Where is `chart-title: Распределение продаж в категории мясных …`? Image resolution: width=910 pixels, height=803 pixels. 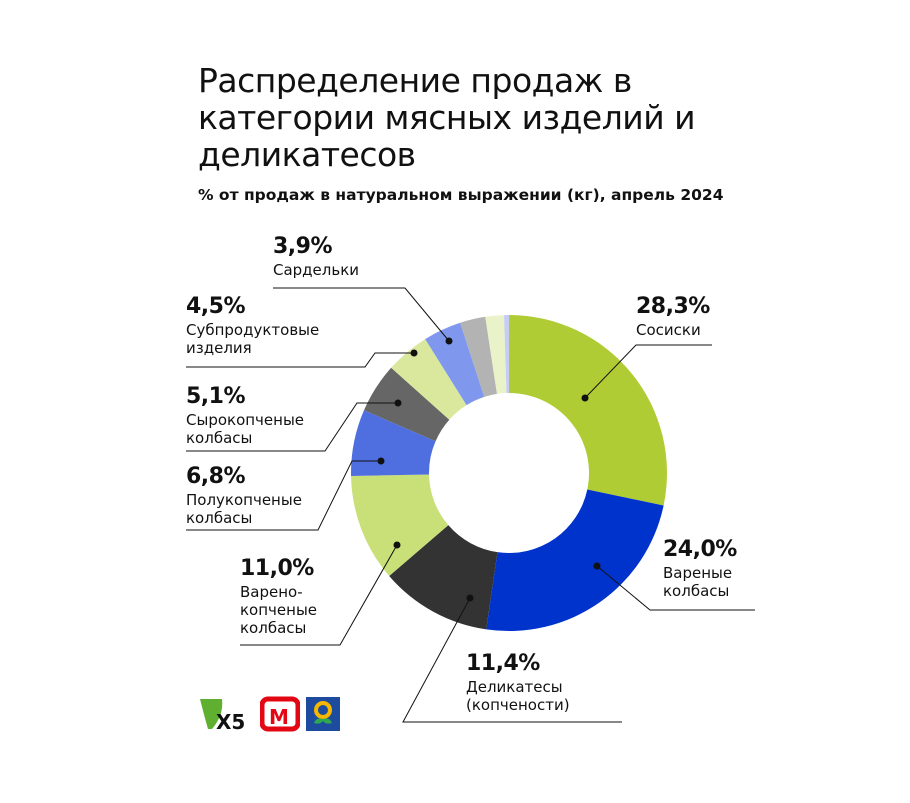
chart-title: Распределение продаж в категории мясных … is located at coordinates (447, 117).